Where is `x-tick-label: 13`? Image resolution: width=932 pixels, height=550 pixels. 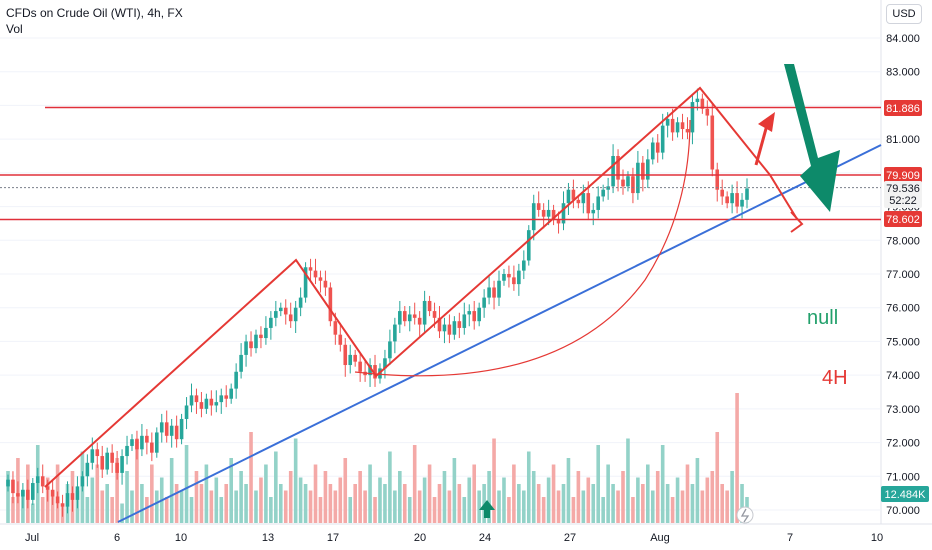 x-tick-label: 13 is located at coordinates (268, 538).